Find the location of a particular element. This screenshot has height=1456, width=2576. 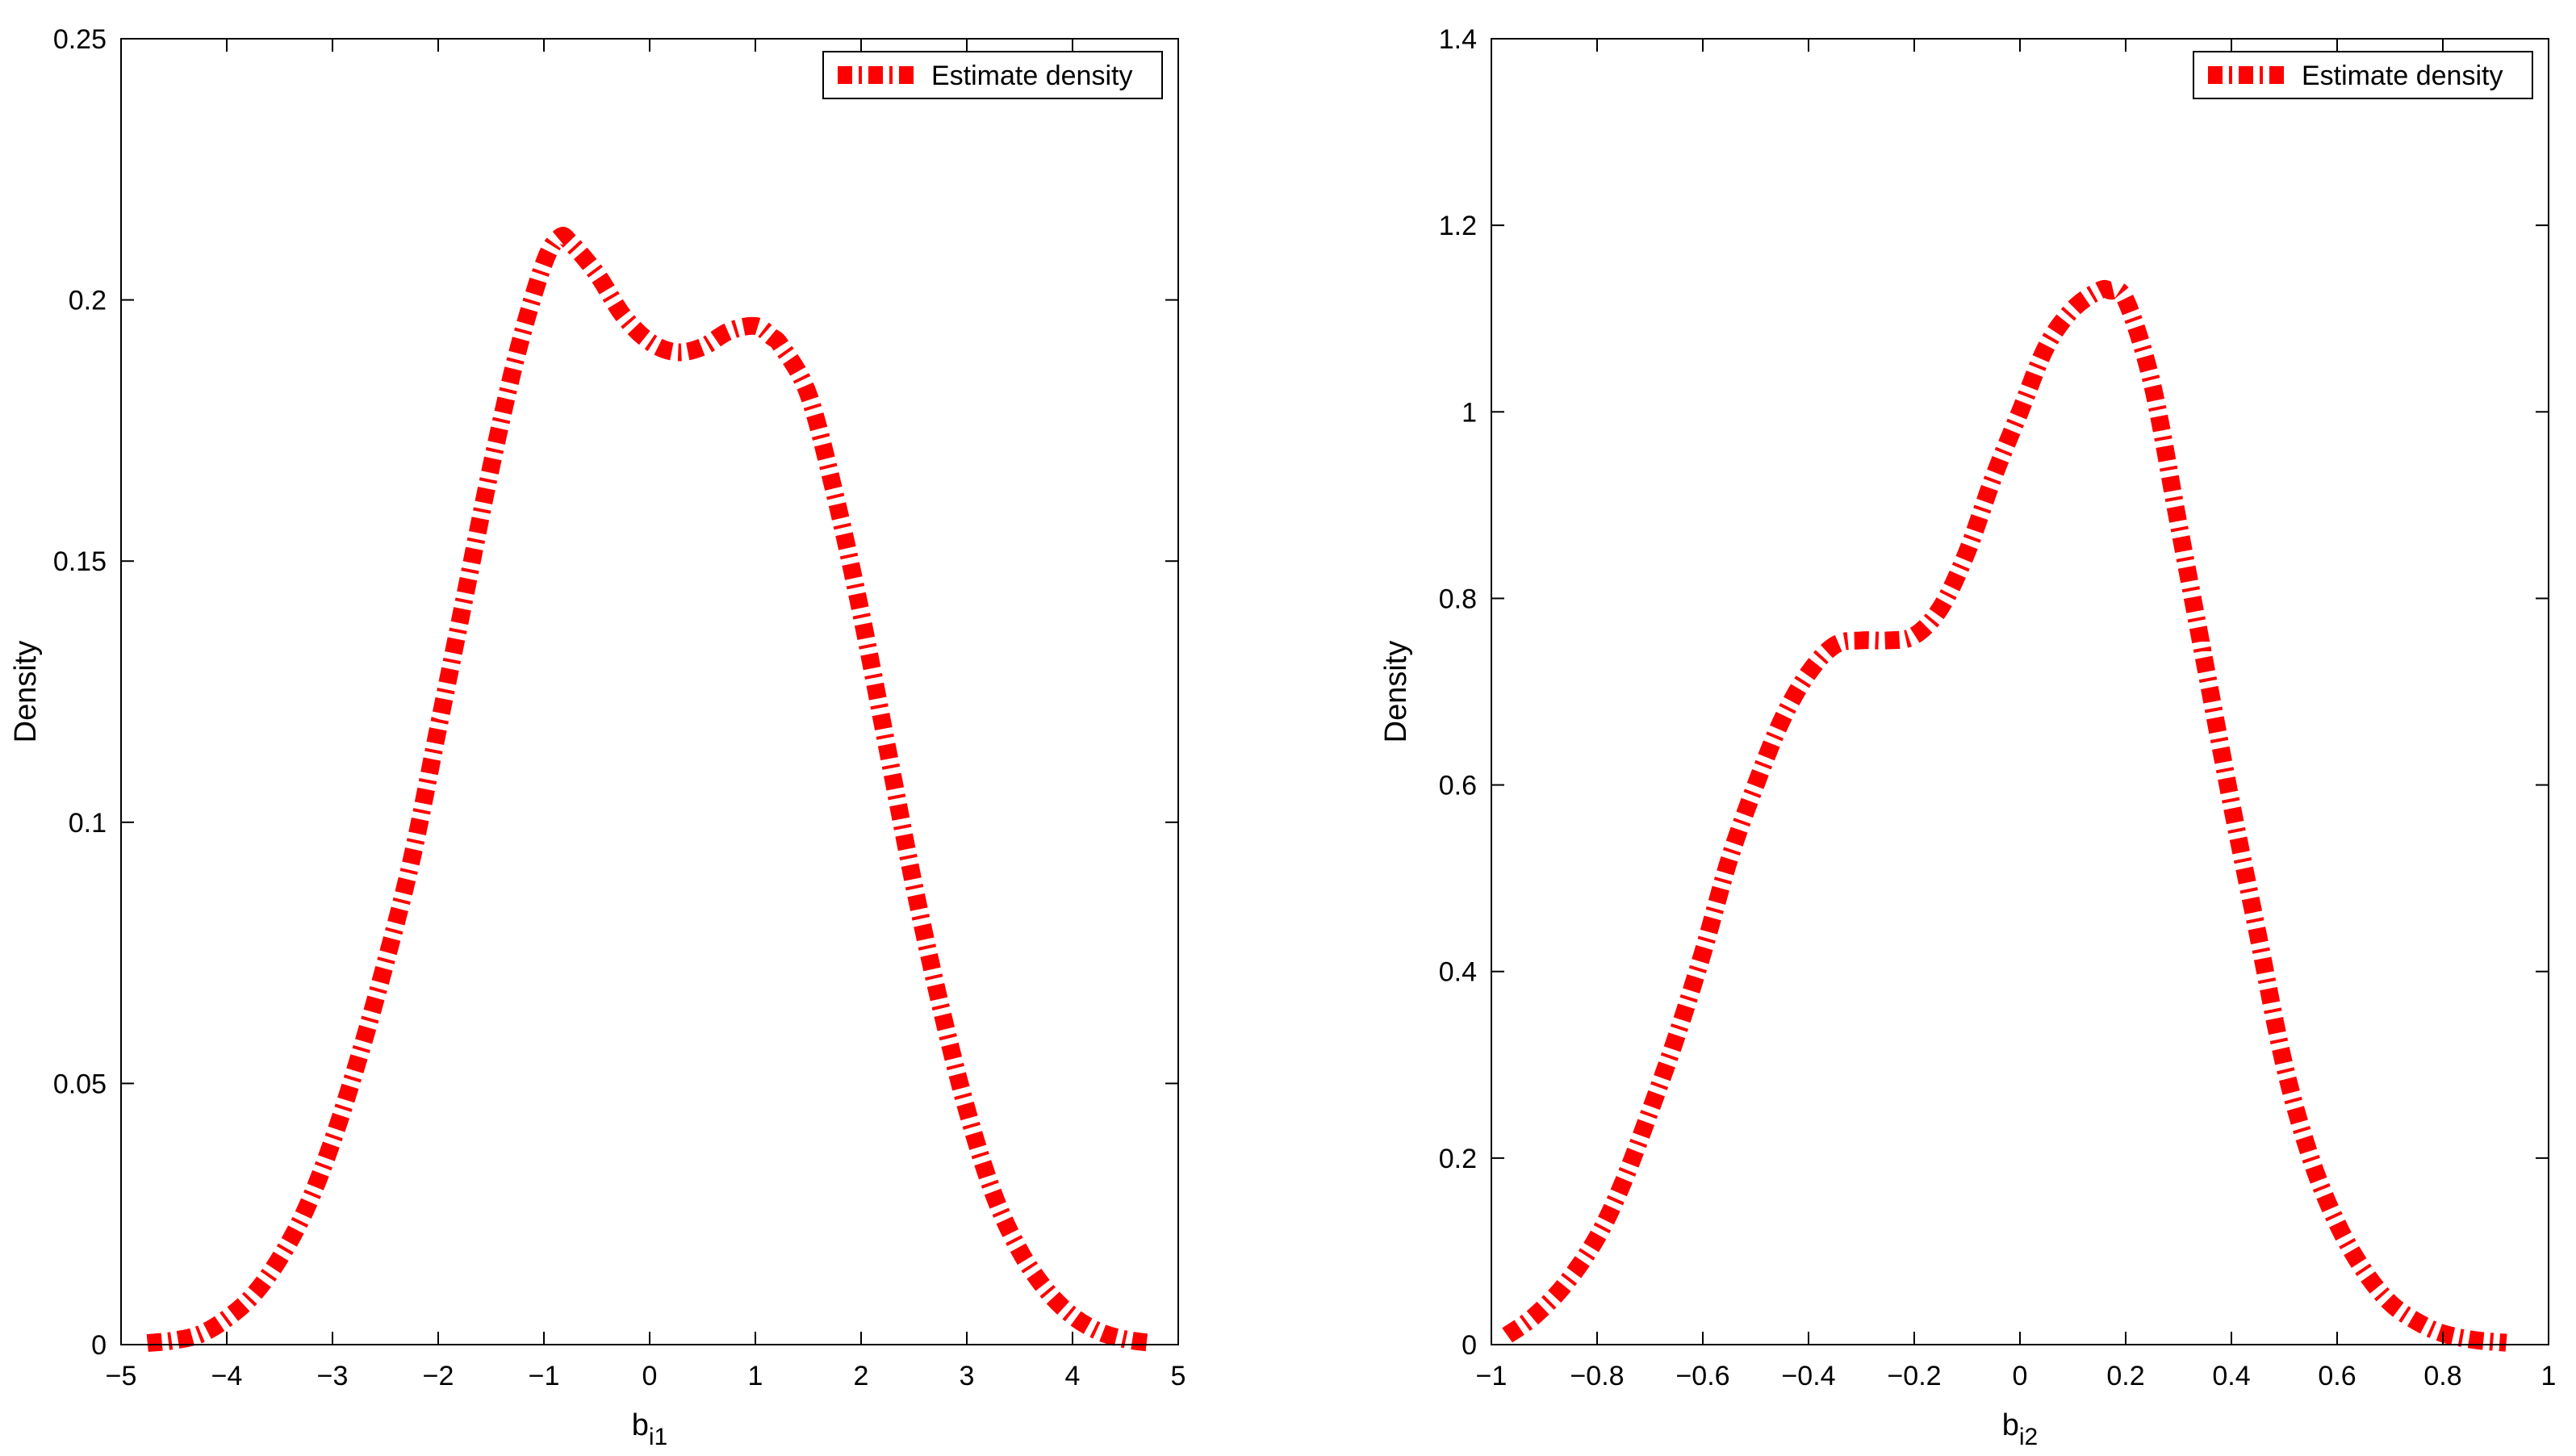

x-tick-label: 5 is located at coordinates (1178, 1376).